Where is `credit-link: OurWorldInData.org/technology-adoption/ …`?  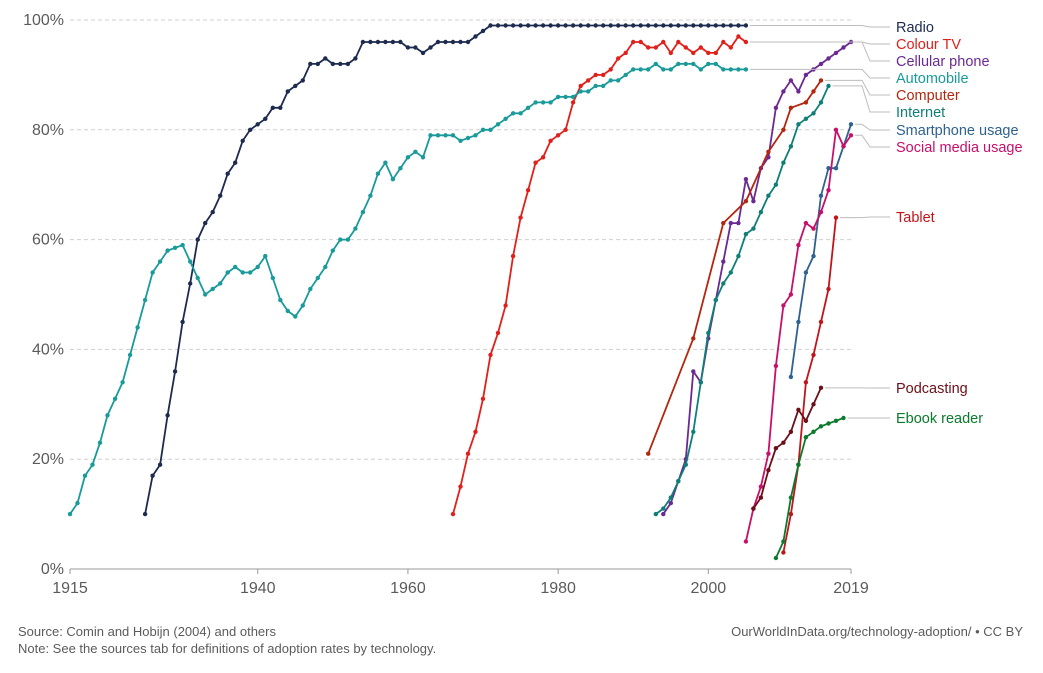
credit-link: OurWorldInData.org/technology-adoption/ … is located at coordinates (877, 631).